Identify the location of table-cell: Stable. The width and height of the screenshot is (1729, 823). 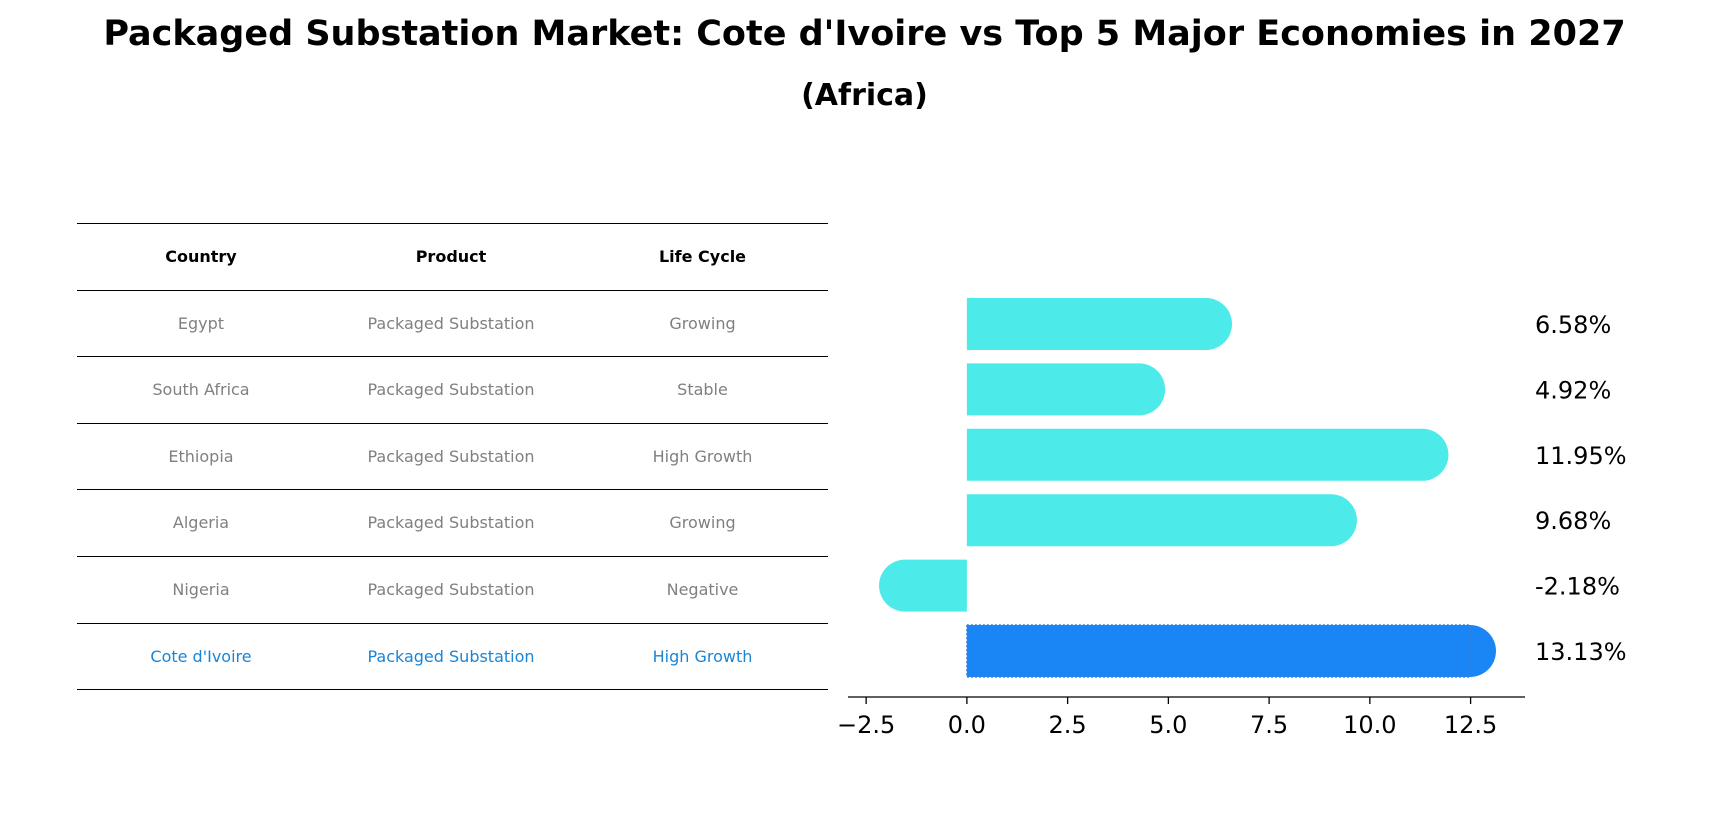
(702, 390).